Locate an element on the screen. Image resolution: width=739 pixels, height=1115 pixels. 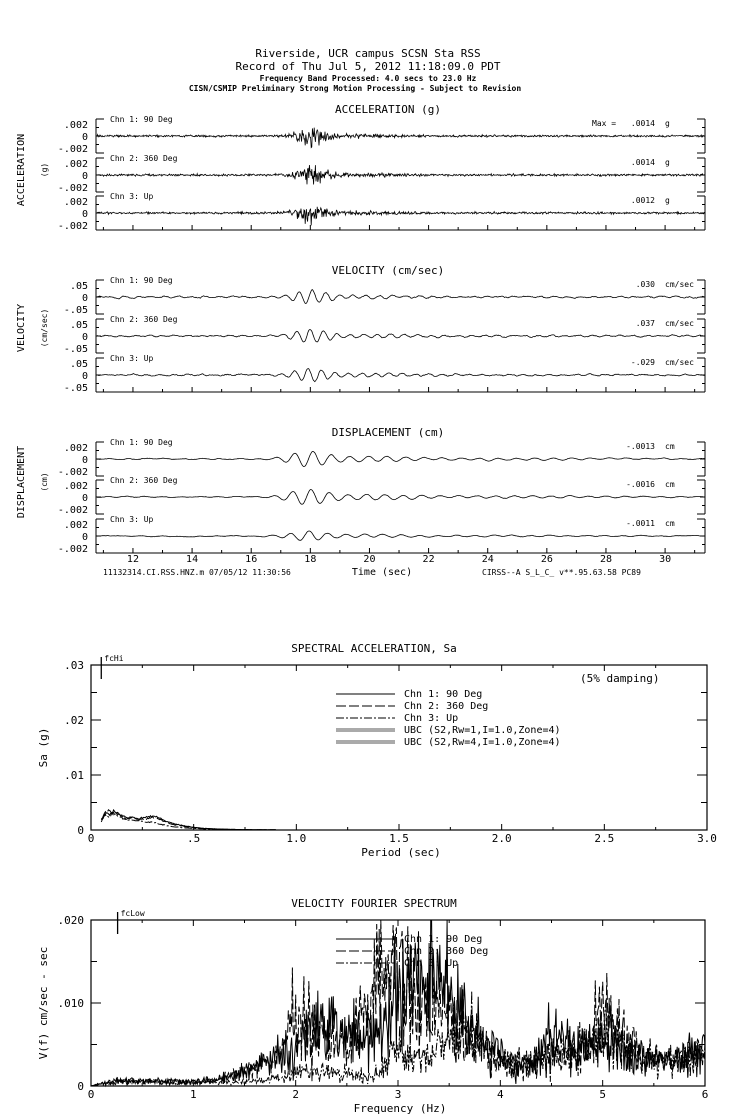
header-line2: Record of Thu Jul 5, 2012 11:18:09.0 PDT is located at coordinates (368, 66).